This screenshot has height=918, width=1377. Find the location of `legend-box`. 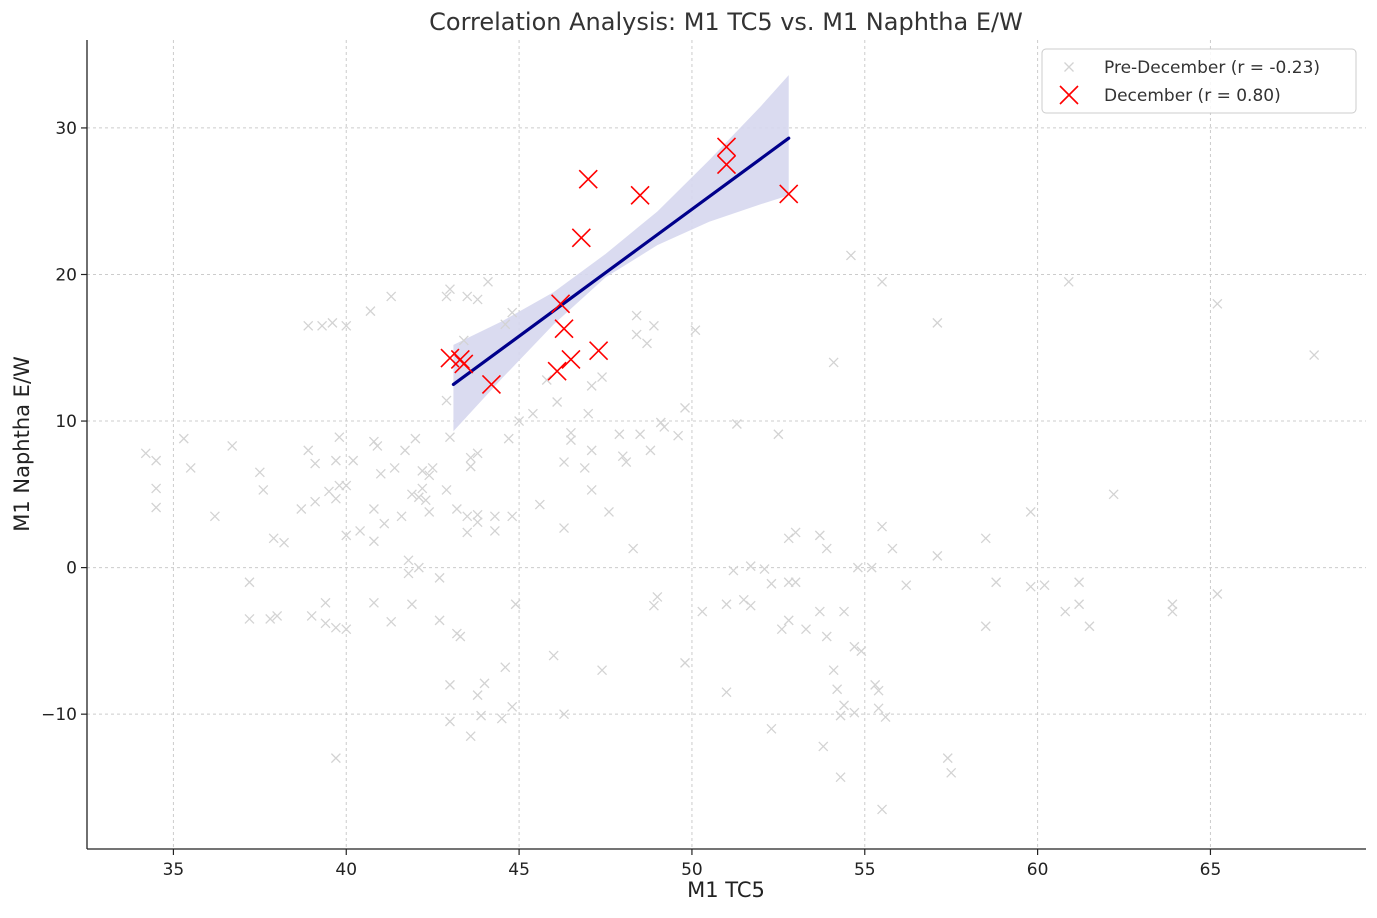

legend-box is located at coordinates (1199, 81).